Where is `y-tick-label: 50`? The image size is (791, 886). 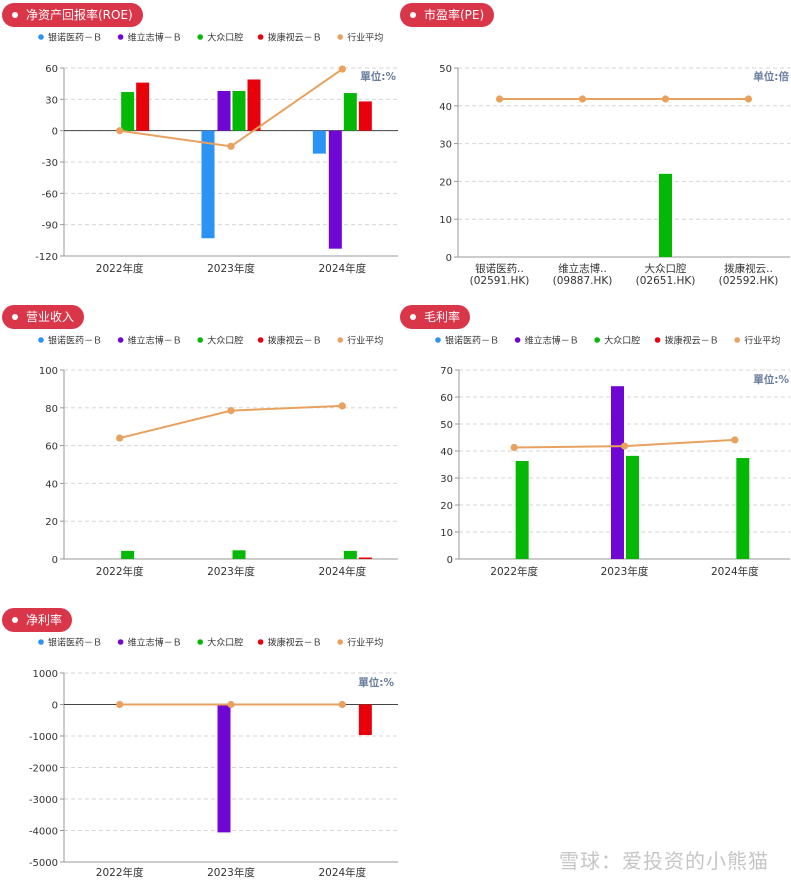
y-tick-label: 50 is located at coordinates (445, 69).